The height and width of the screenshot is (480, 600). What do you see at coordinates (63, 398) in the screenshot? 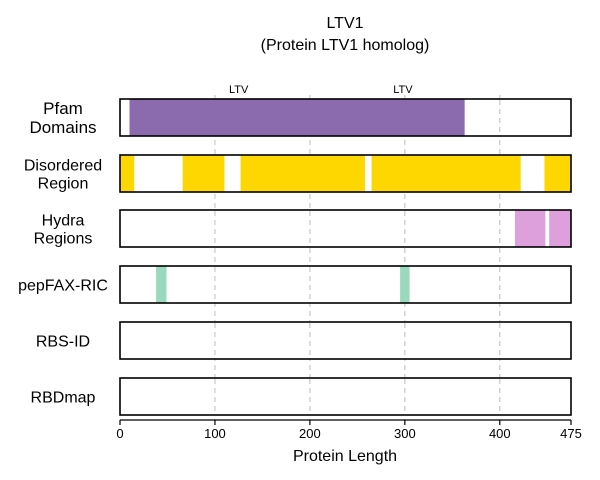
I see `track-label: RBDmap` at bounding box center [63, 398].